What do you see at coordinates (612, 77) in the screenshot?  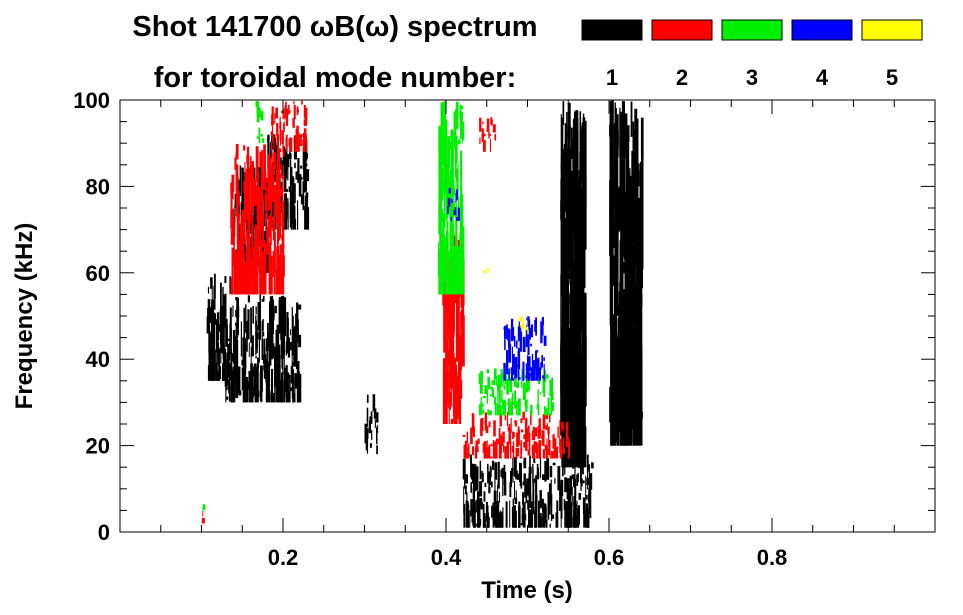 I see `legend-label-1: 1` at bounding box center [612, 77].